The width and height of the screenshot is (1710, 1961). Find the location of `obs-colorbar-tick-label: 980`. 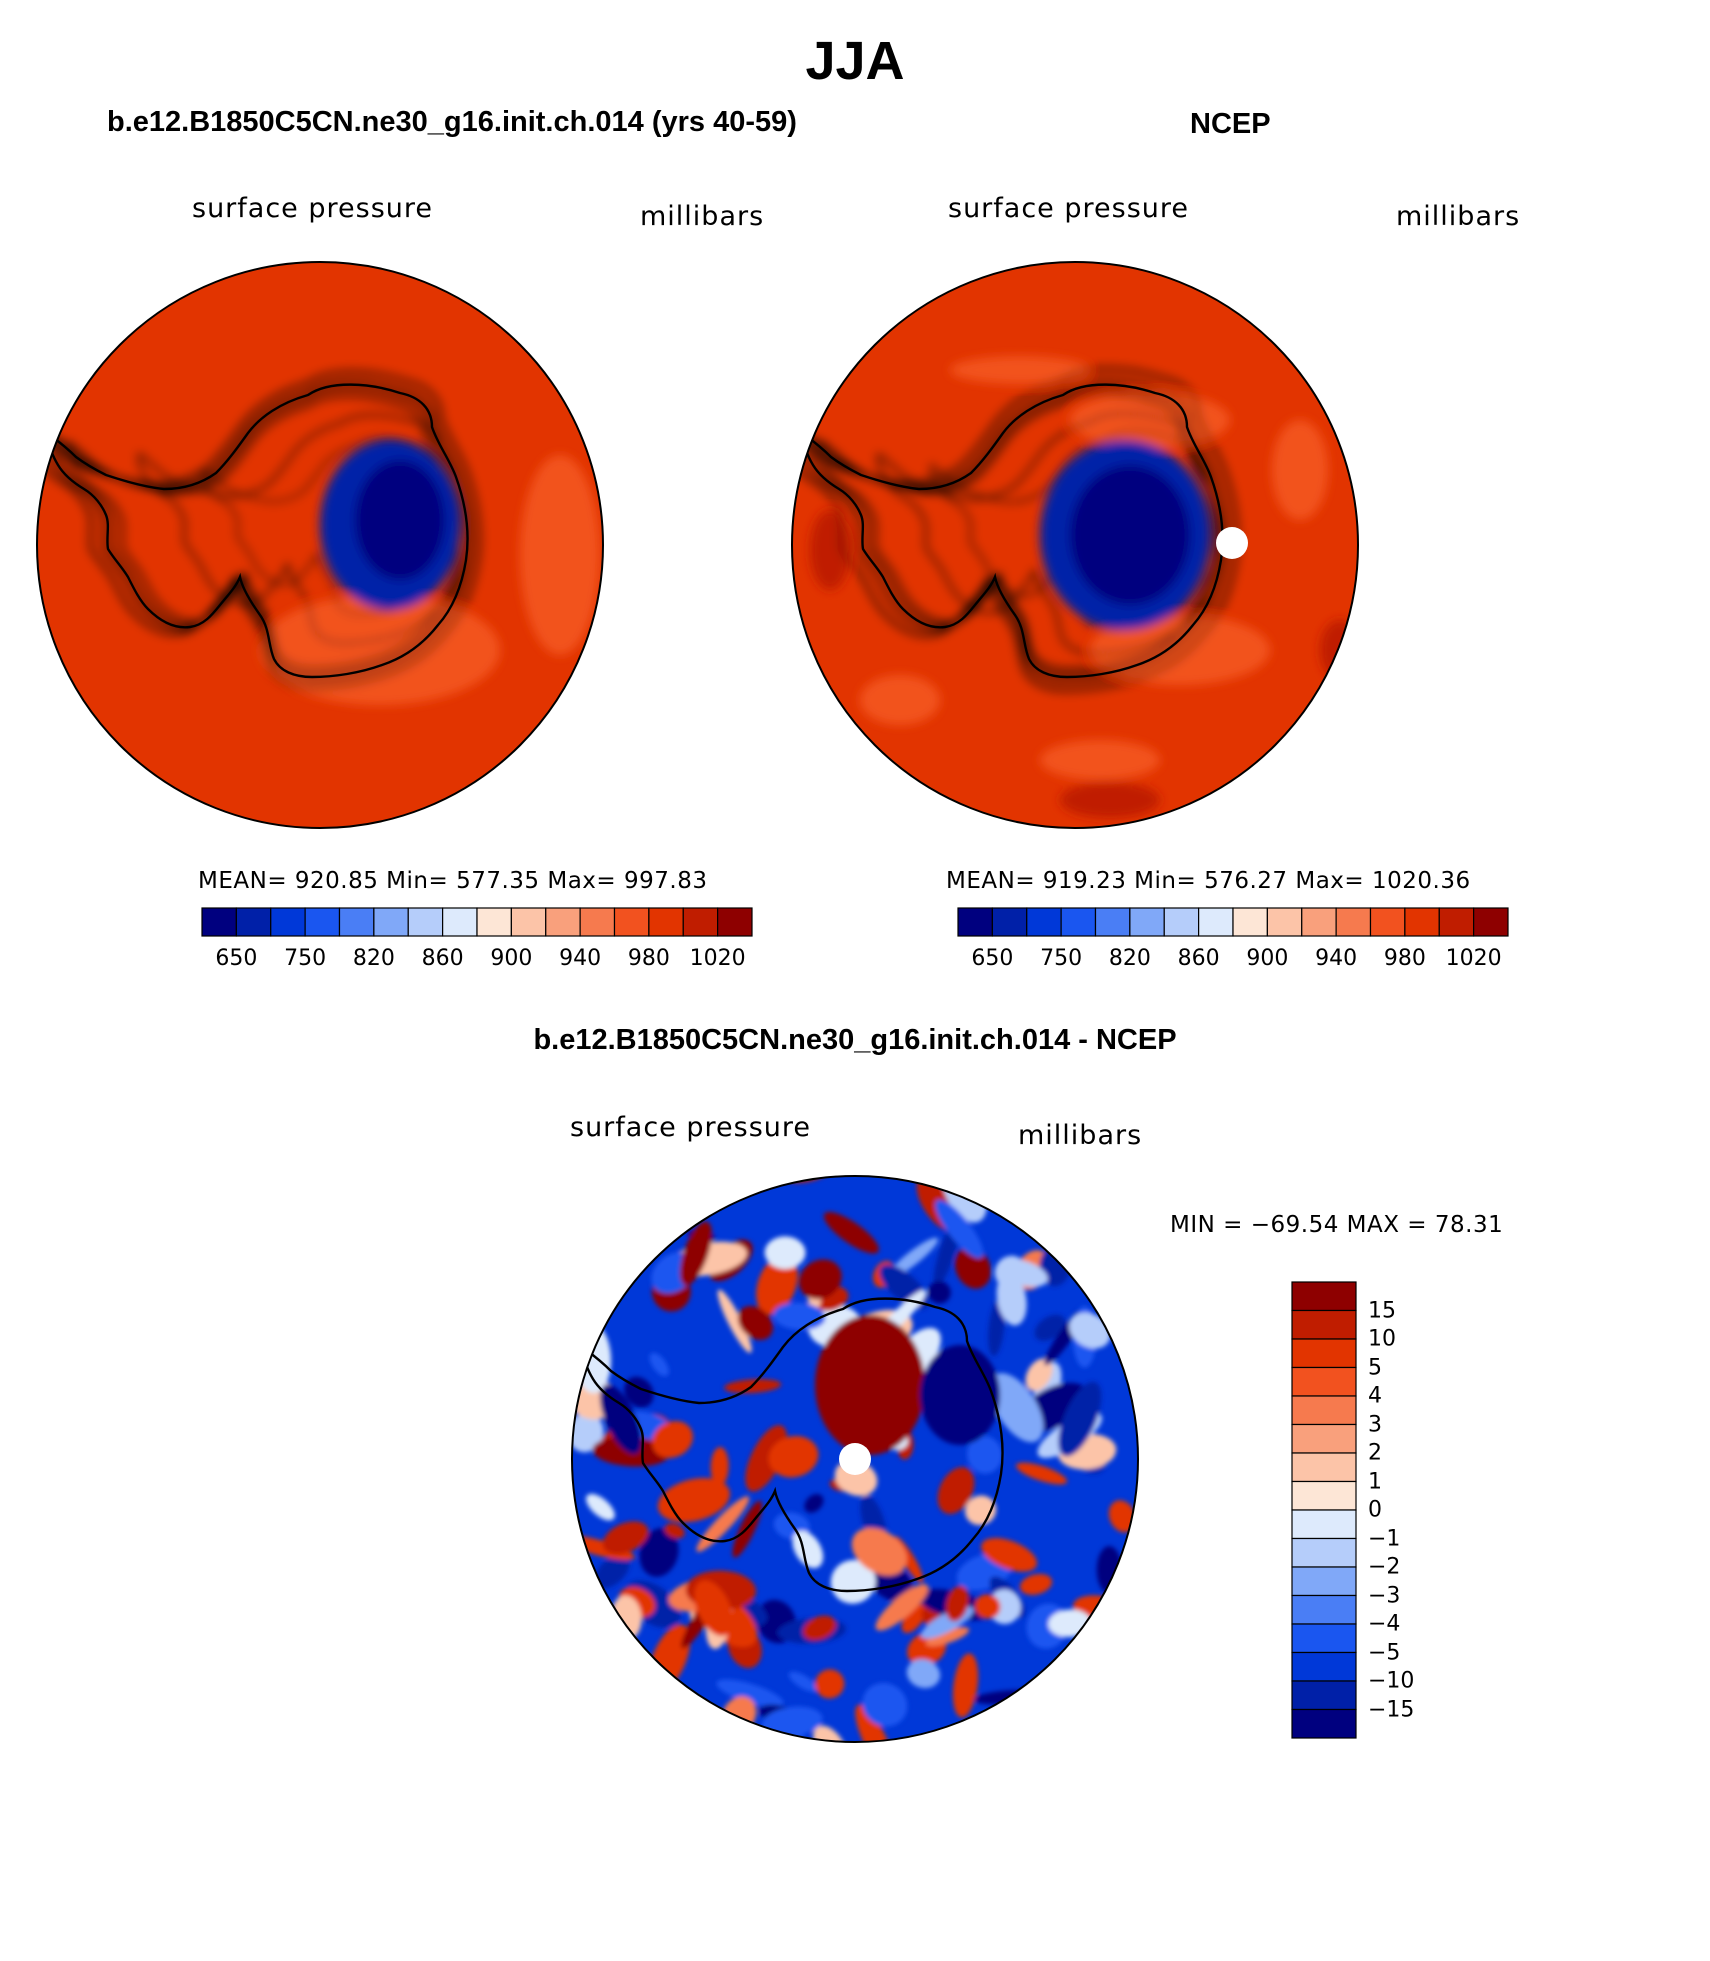

obs-colorbar-tick-label: 980 is located at coordinates (1404, 958).